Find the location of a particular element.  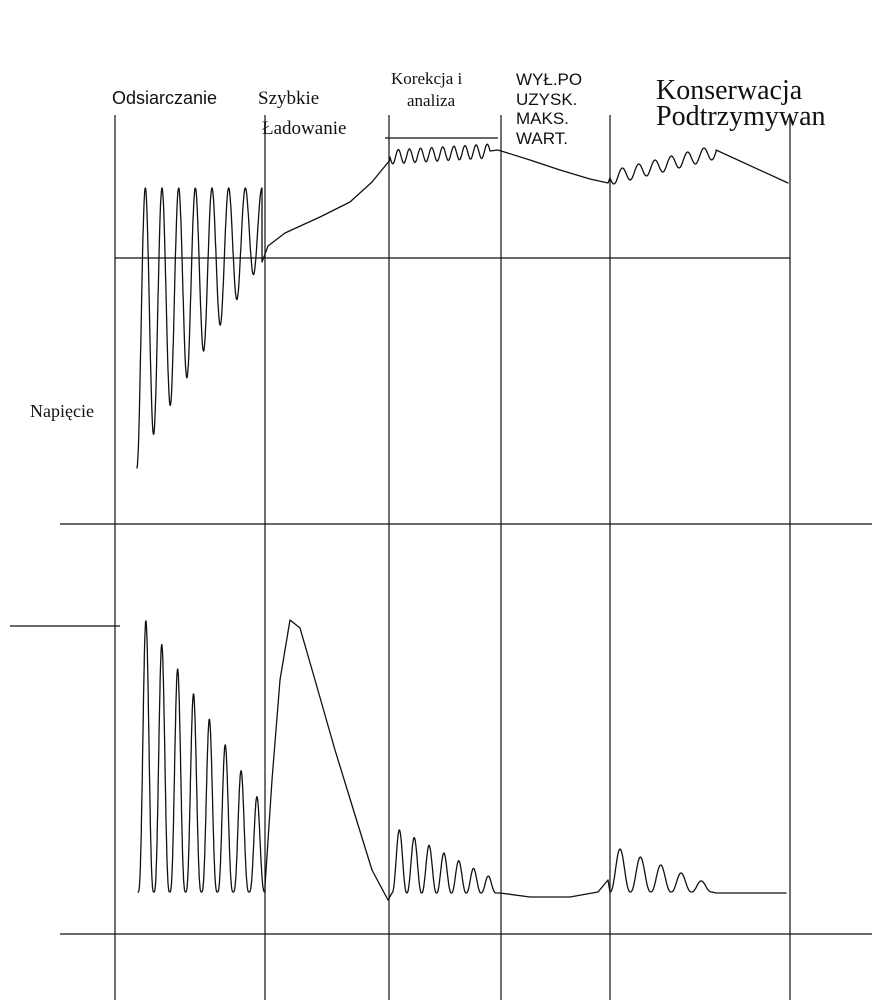

phase-label-fast-charge-line1: Szybkie is located at coordinates (289, 98).